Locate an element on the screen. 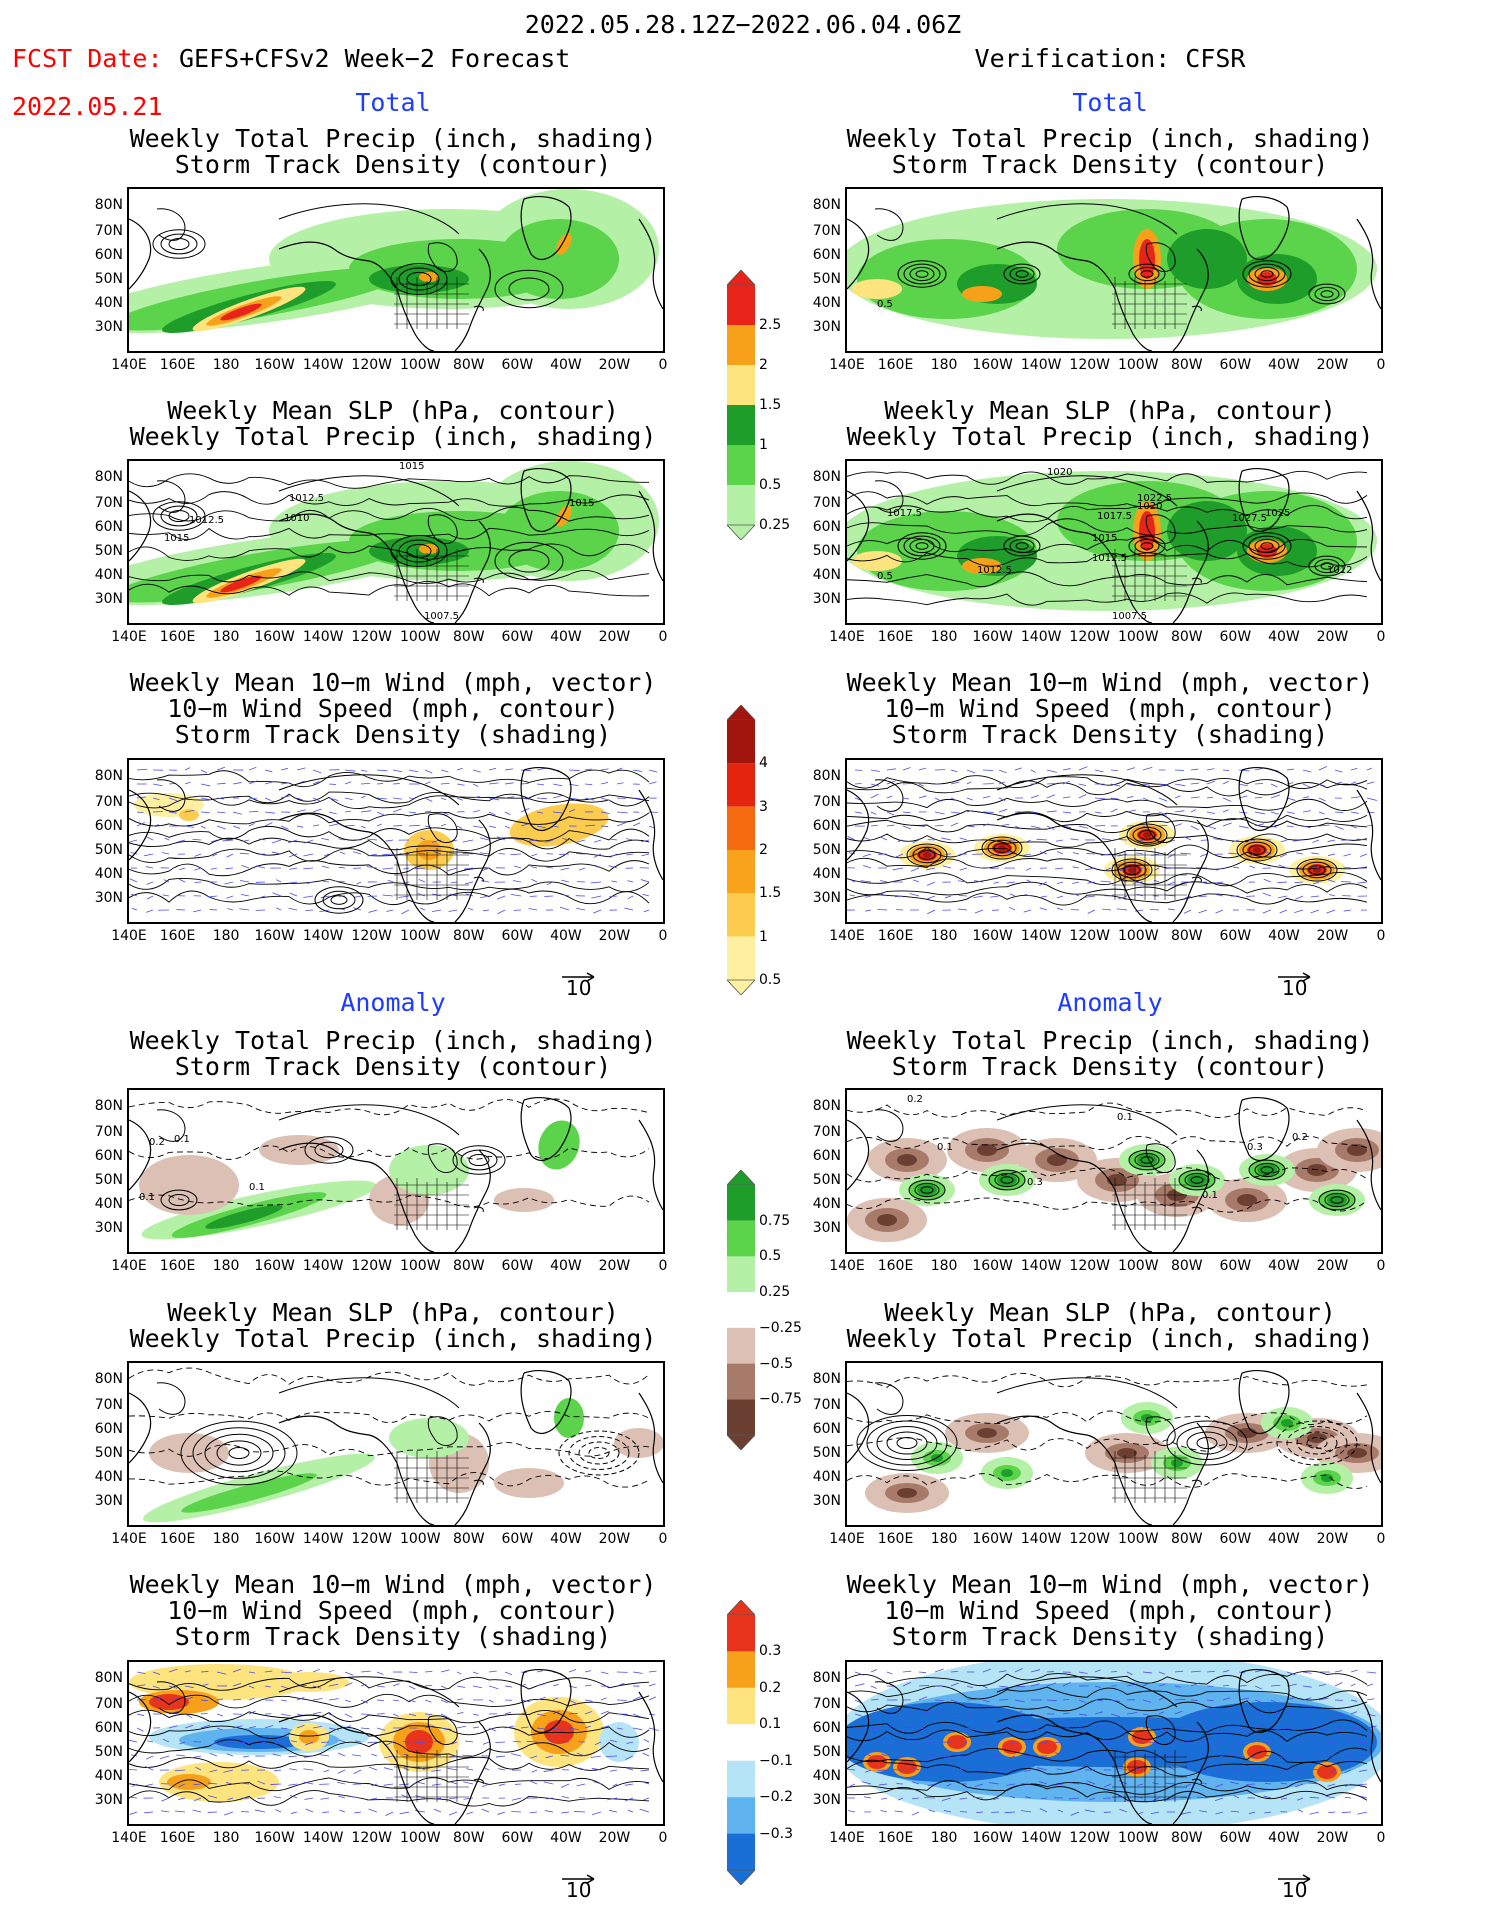  colorbar-segment is located at coordinates (741, 1815).